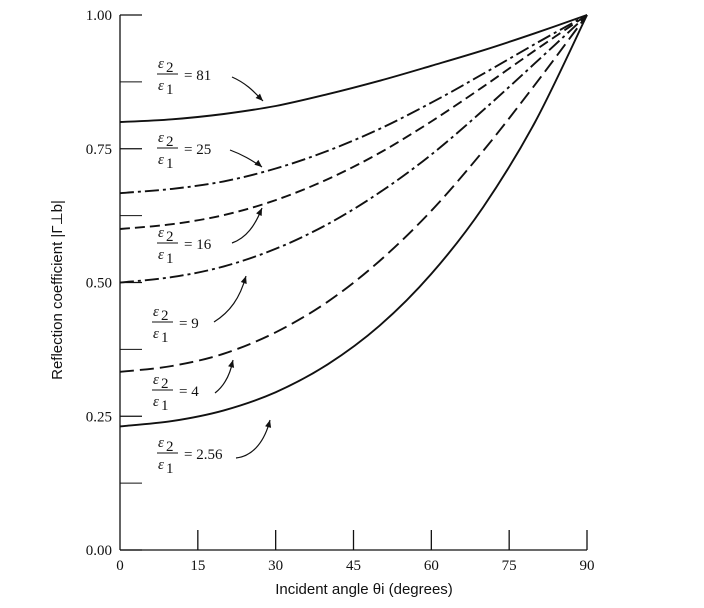 The width and height of the screenshot is (704, 608). I want to click on x-tick-label: 60, so click(431, 566).